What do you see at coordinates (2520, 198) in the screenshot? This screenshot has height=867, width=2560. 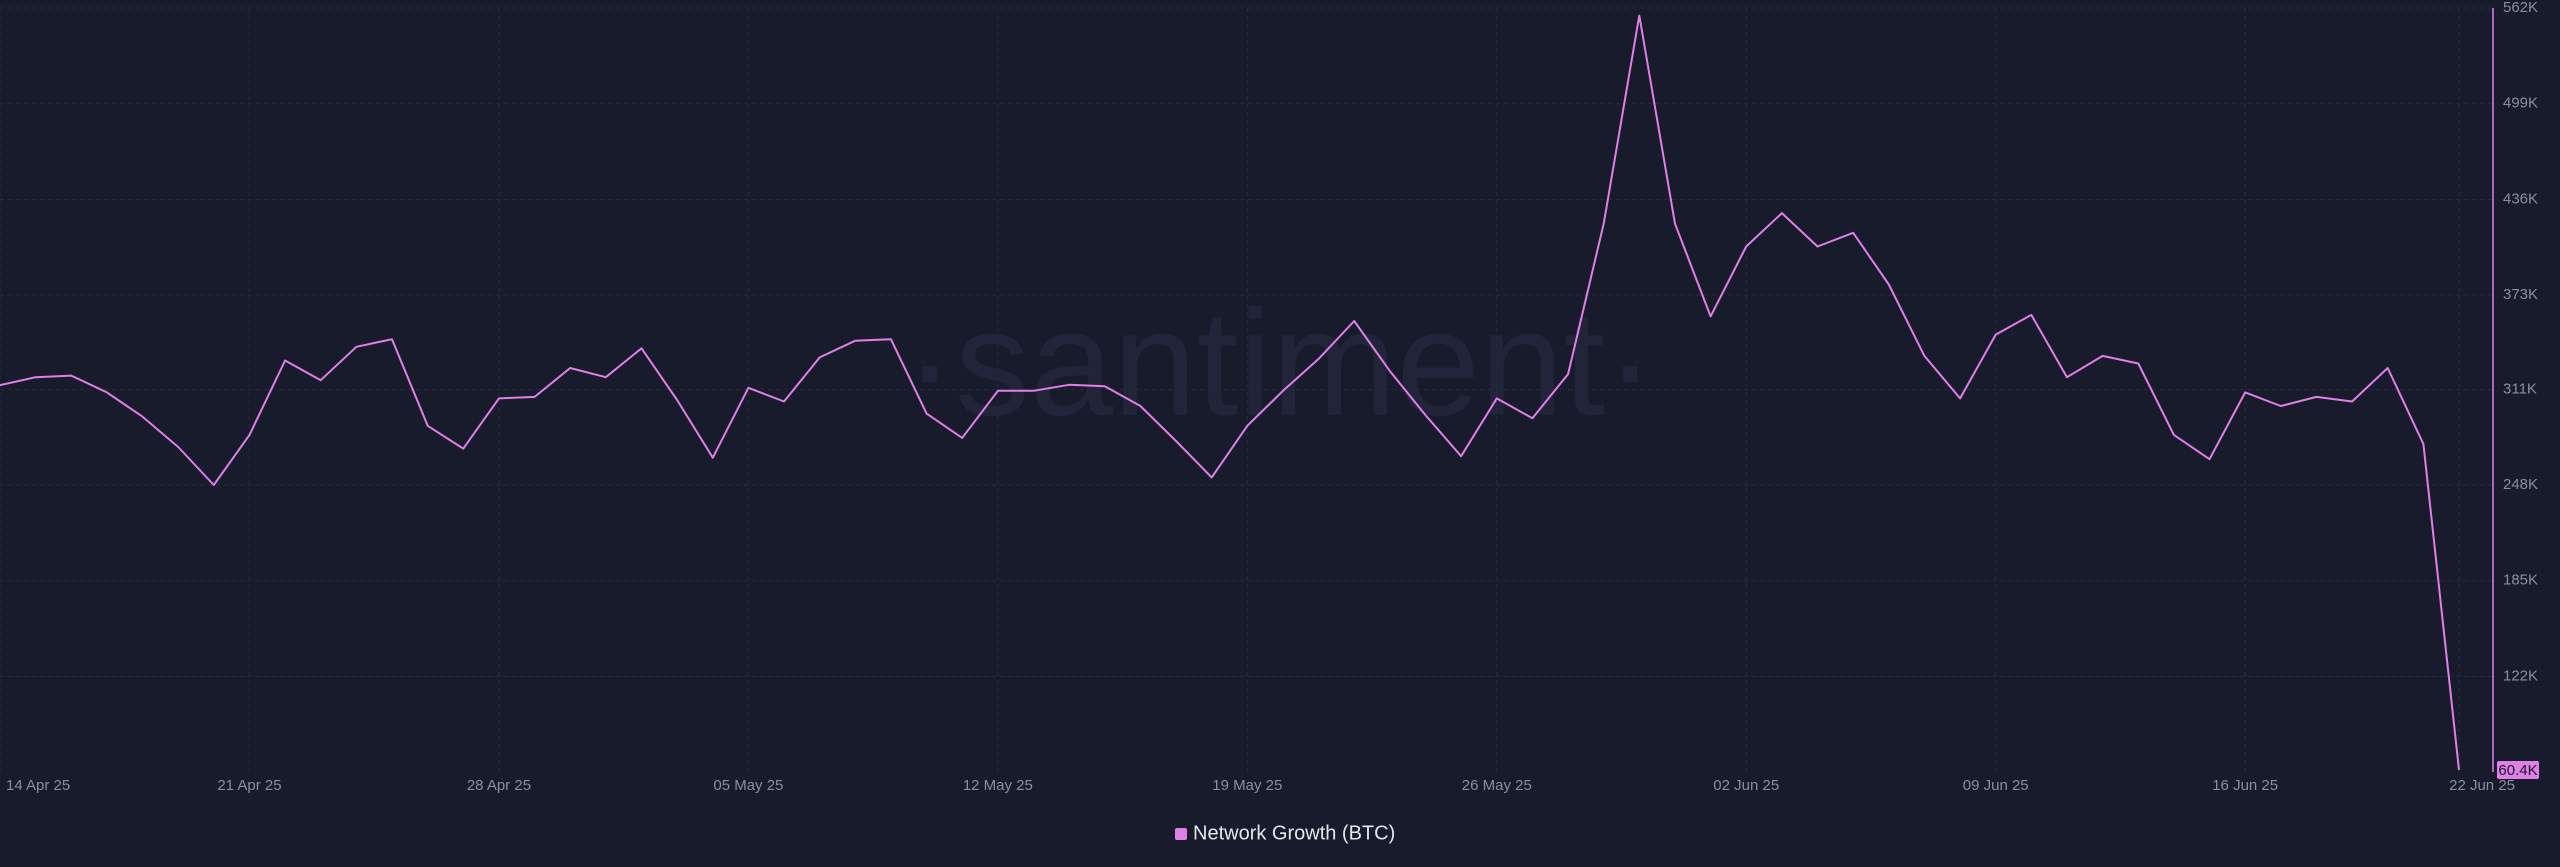 I see `y-tick-label: 436K` at bounding box center [2520, 198].